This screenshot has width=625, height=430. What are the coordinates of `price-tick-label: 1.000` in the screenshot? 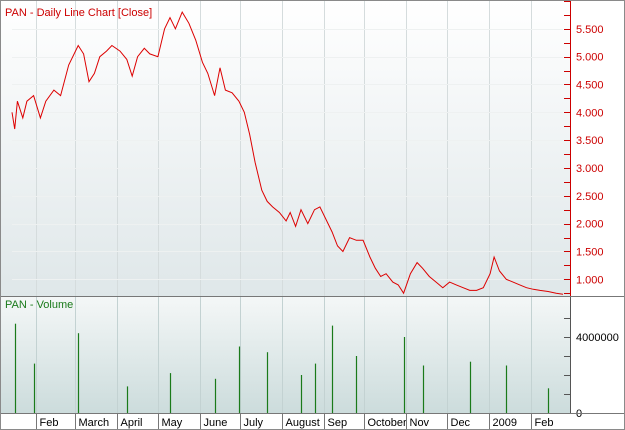 It's located at (590, 280).